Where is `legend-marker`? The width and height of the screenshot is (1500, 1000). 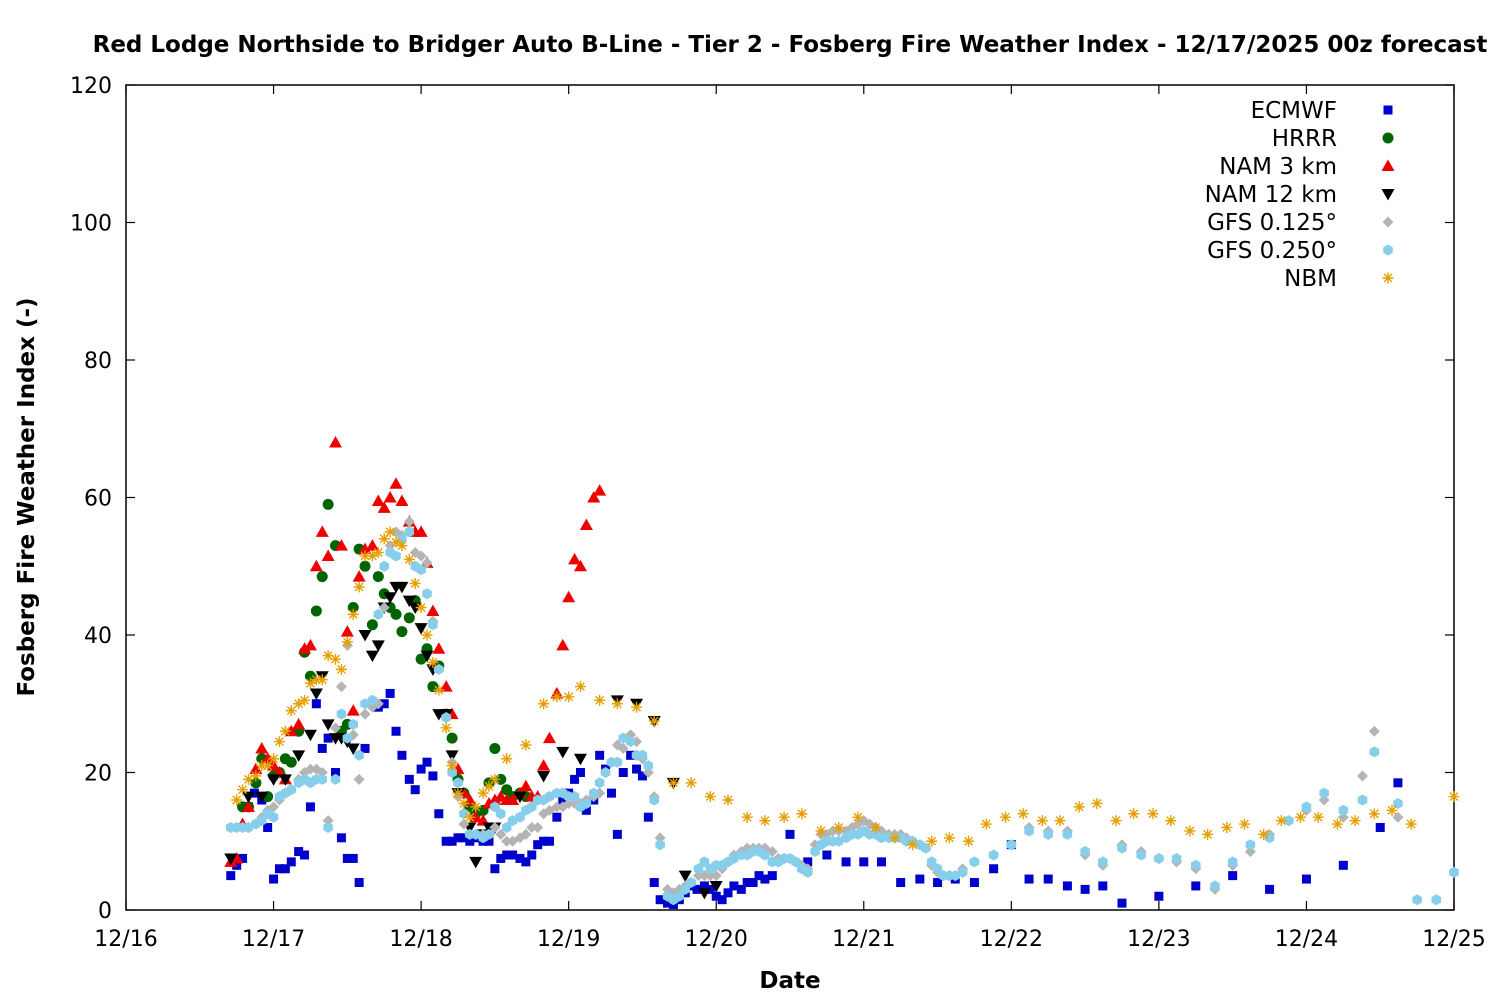
legend-marker is located at coordinates (1388, 110).